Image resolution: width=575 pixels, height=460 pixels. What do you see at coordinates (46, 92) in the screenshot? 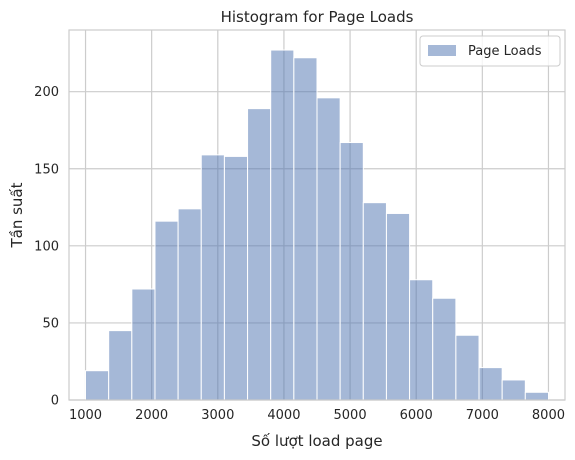
I see `y-tick-label: 200` at bounding box center [46, 92].